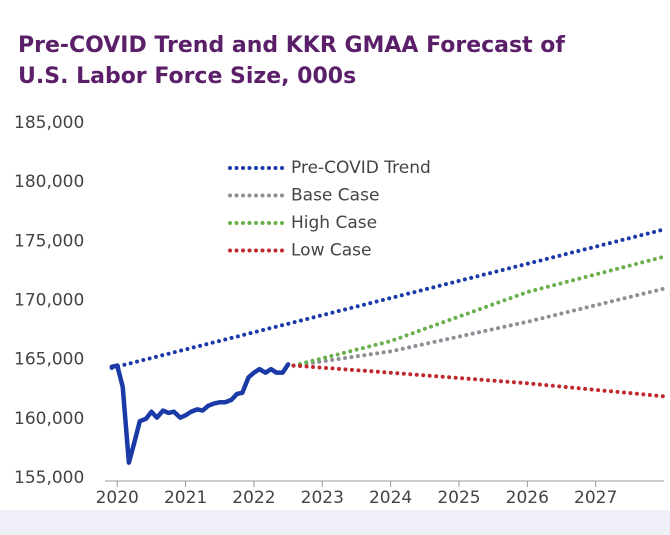  Describe the element at coordinates (331, 251) in the screenshot. I see `legend-label: Low Case` at that location.